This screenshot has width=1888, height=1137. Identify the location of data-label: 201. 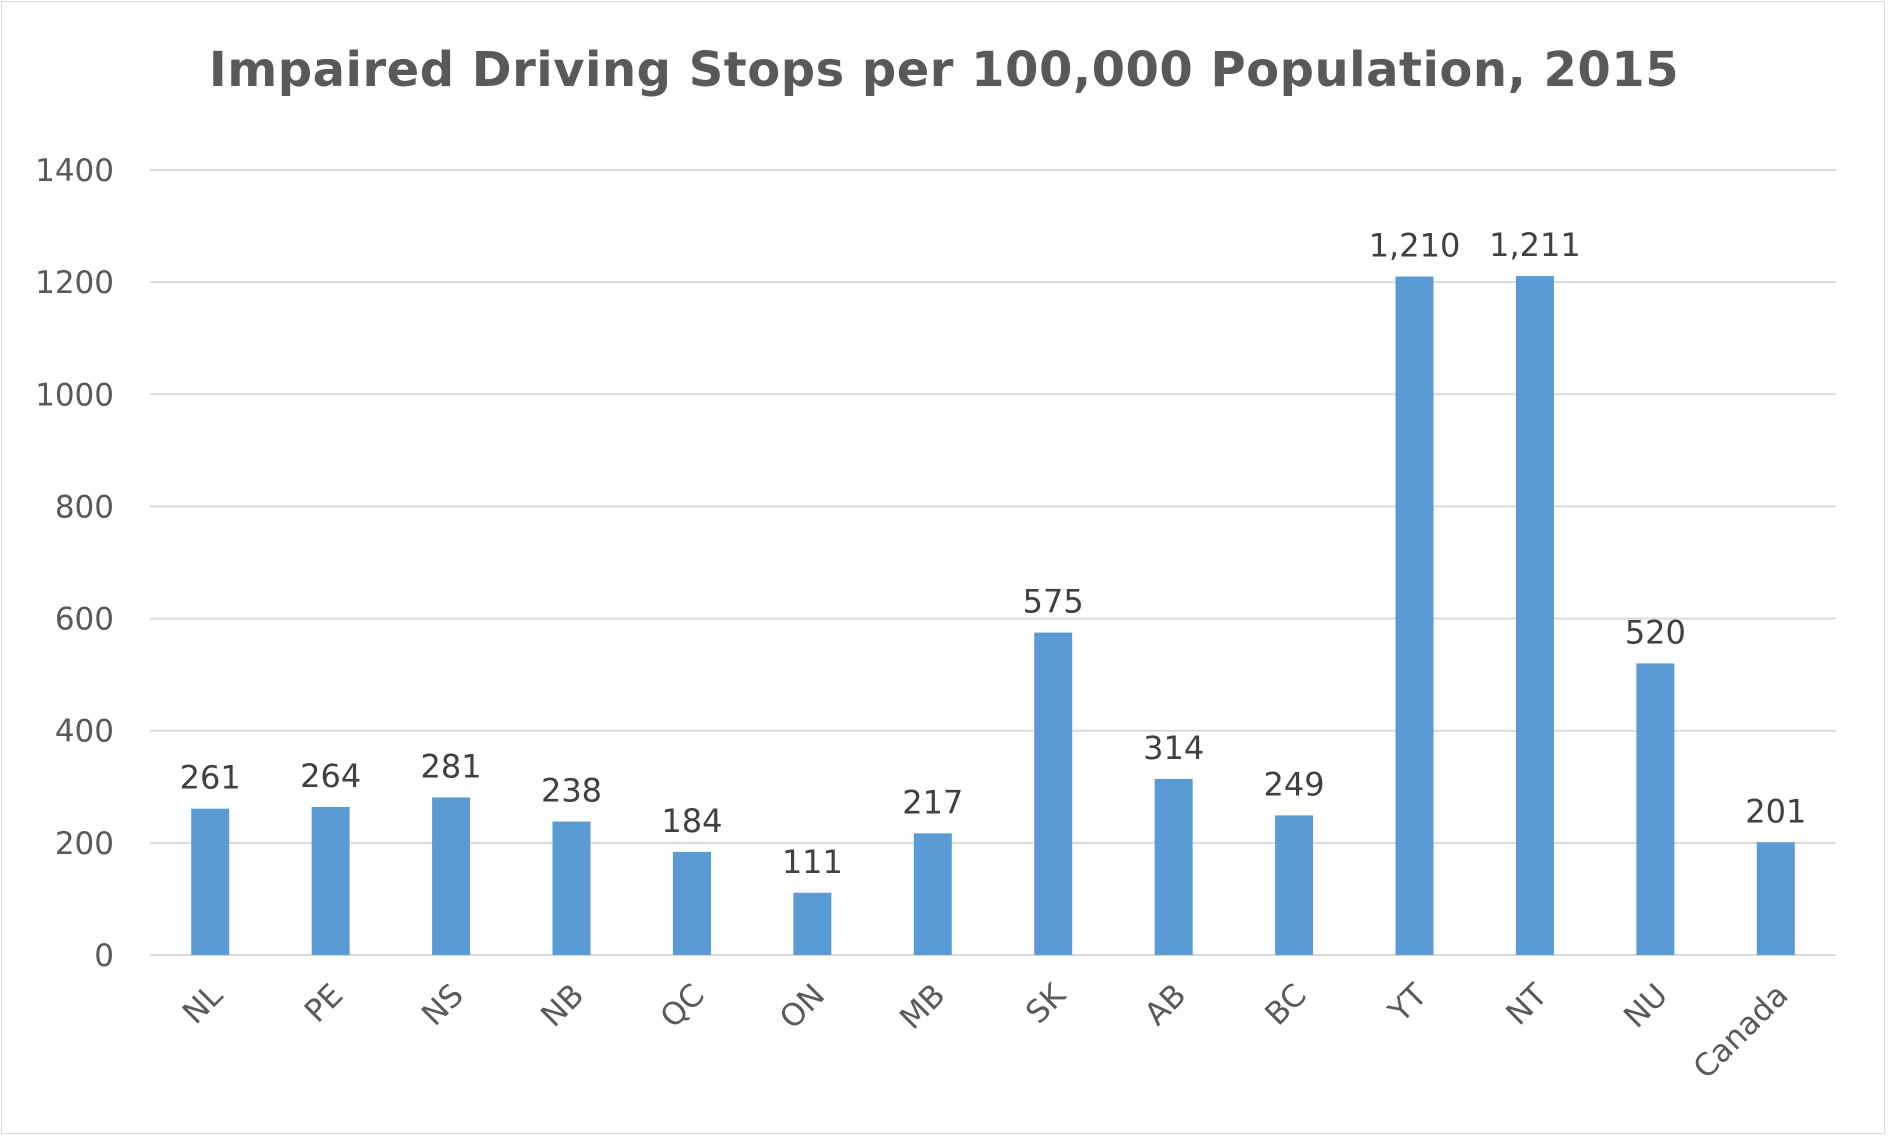
(1775, 811).